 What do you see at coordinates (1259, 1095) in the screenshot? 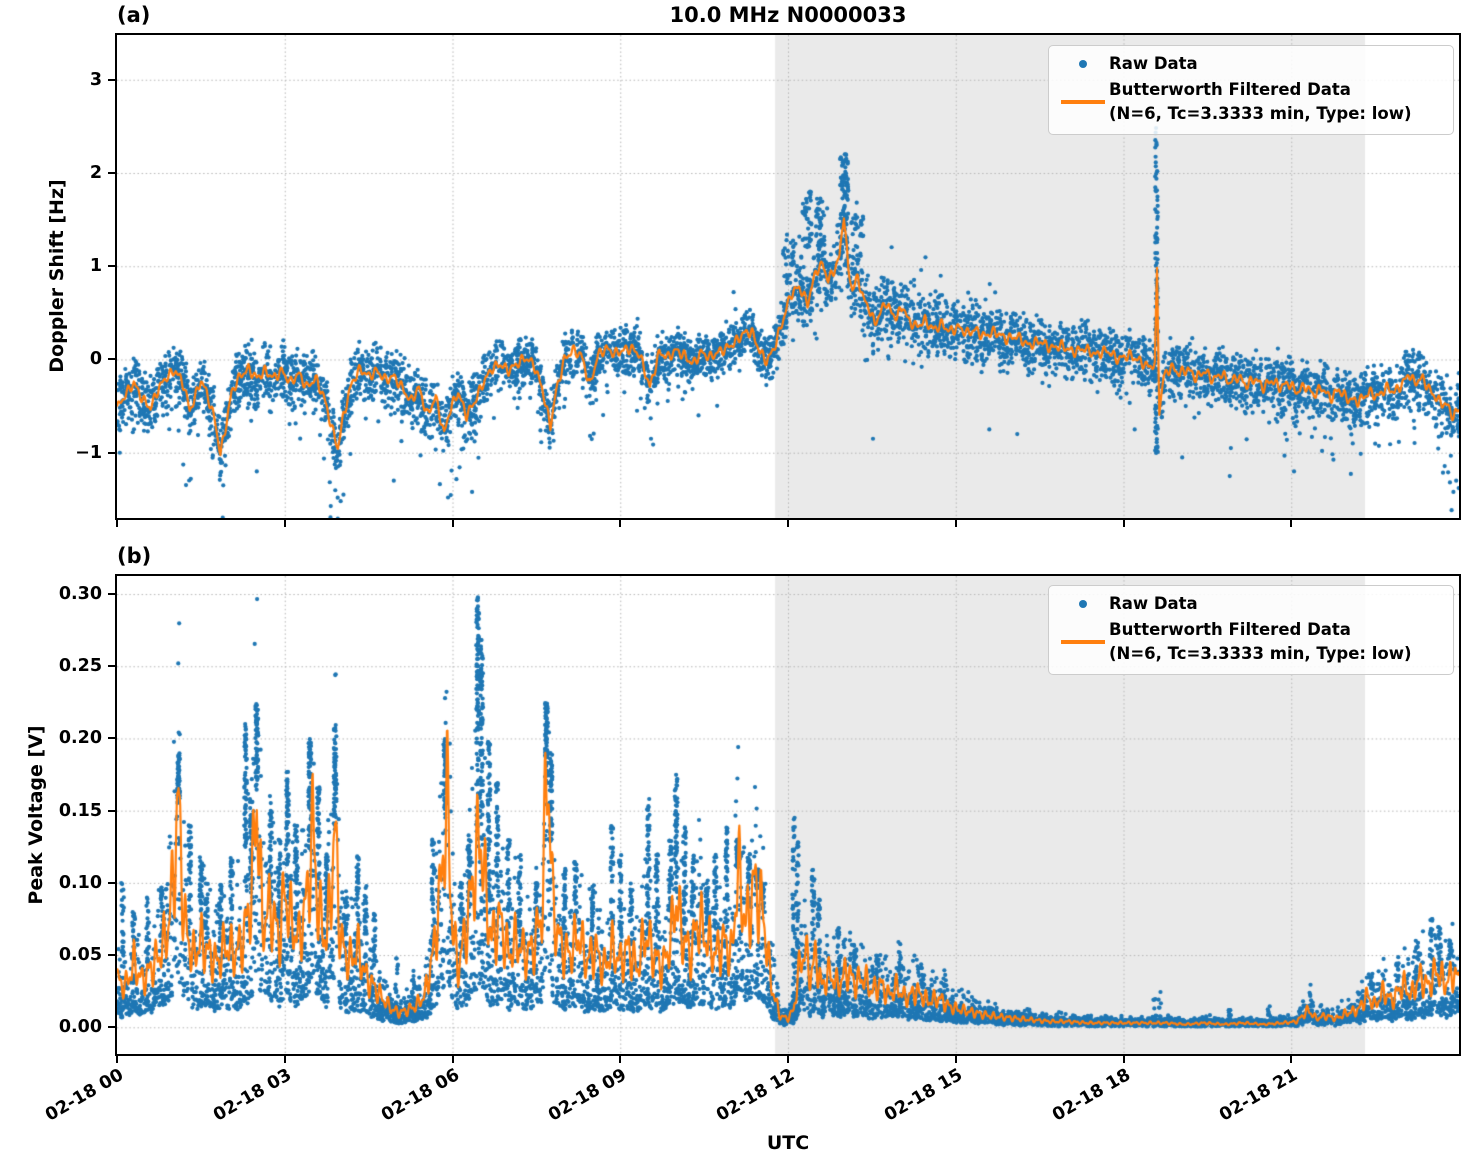
I see `x-tick-label: 02-18 21` at bounding box center [1259, 1095].